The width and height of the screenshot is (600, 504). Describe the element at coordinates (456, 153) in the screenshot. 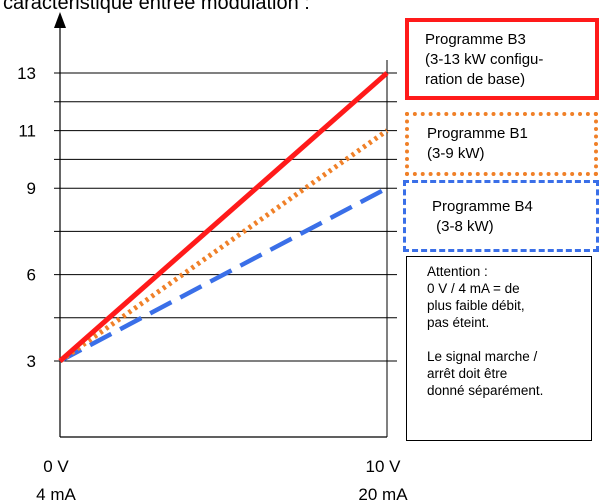

I see `legend-b1-line2: (3-9 kW)` at that location.